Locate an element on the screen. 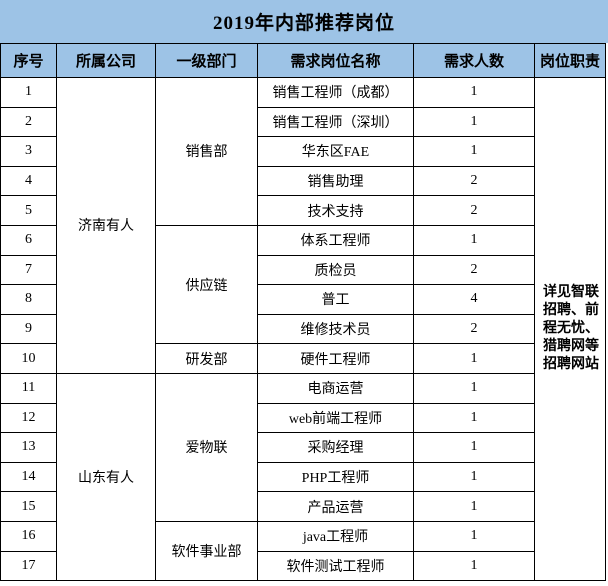 The width and height of the screenshot is (608, 586). position-cell: 销售工程师（深圳） is located at coordinates (335, 122).